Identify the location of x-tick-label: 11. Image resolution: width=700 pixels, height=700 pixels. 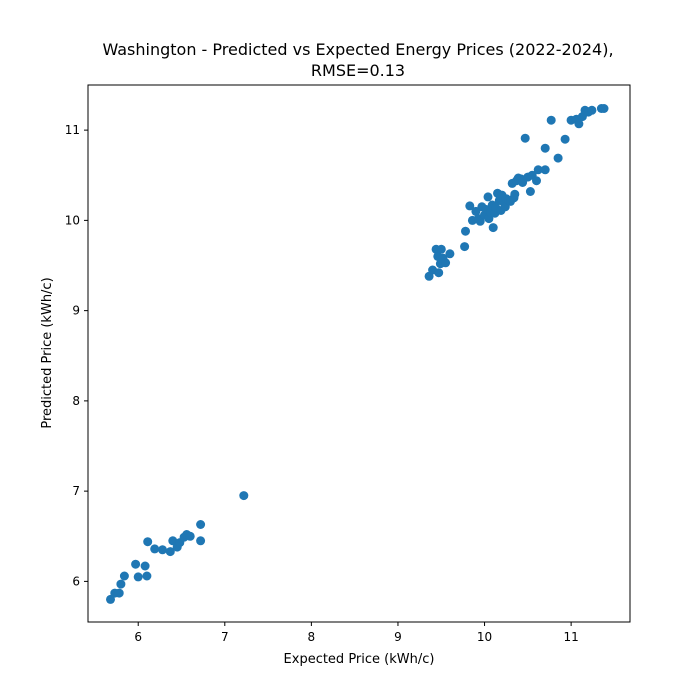
(570, 637).